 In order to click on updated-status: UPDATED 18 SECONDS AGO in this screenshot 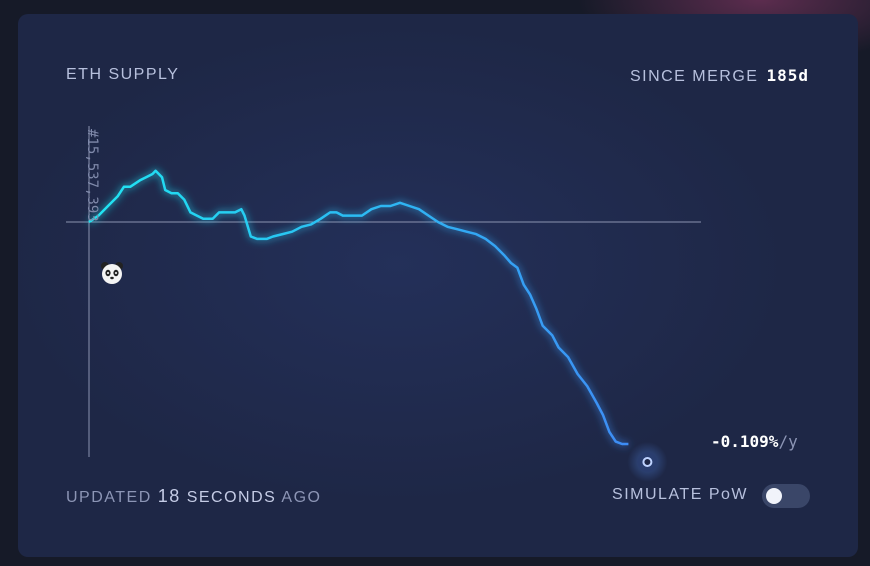, I will do `click(193, 496)`.